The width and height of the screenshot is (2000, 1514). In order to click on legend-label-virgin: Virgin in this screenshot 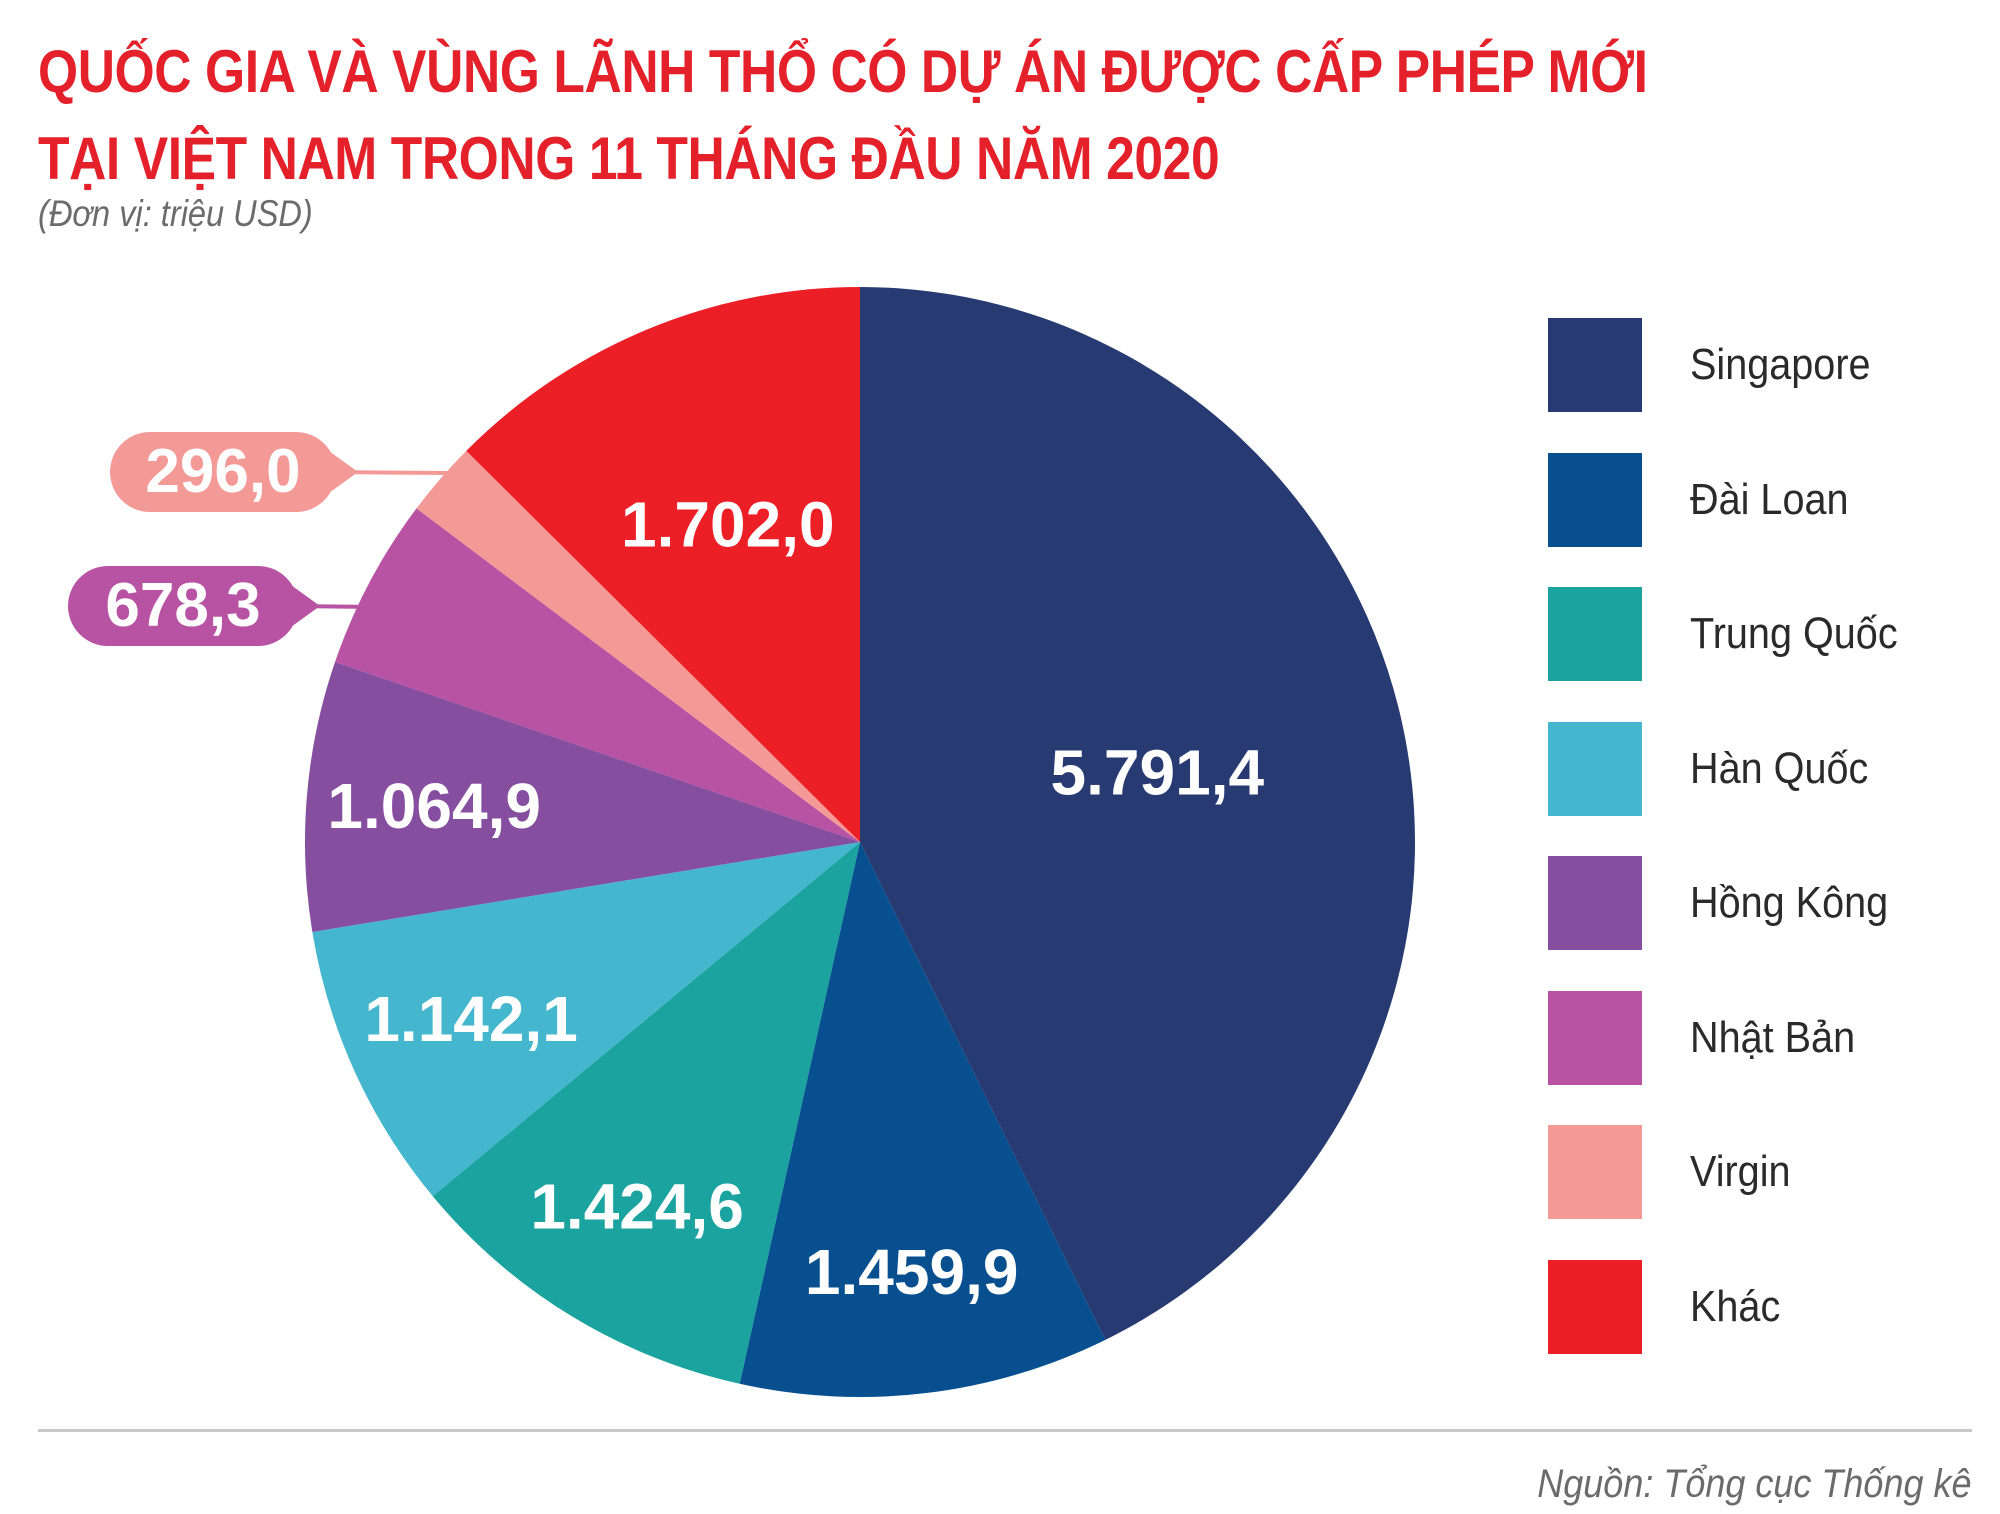, I will do `click(1740, 1171)`.